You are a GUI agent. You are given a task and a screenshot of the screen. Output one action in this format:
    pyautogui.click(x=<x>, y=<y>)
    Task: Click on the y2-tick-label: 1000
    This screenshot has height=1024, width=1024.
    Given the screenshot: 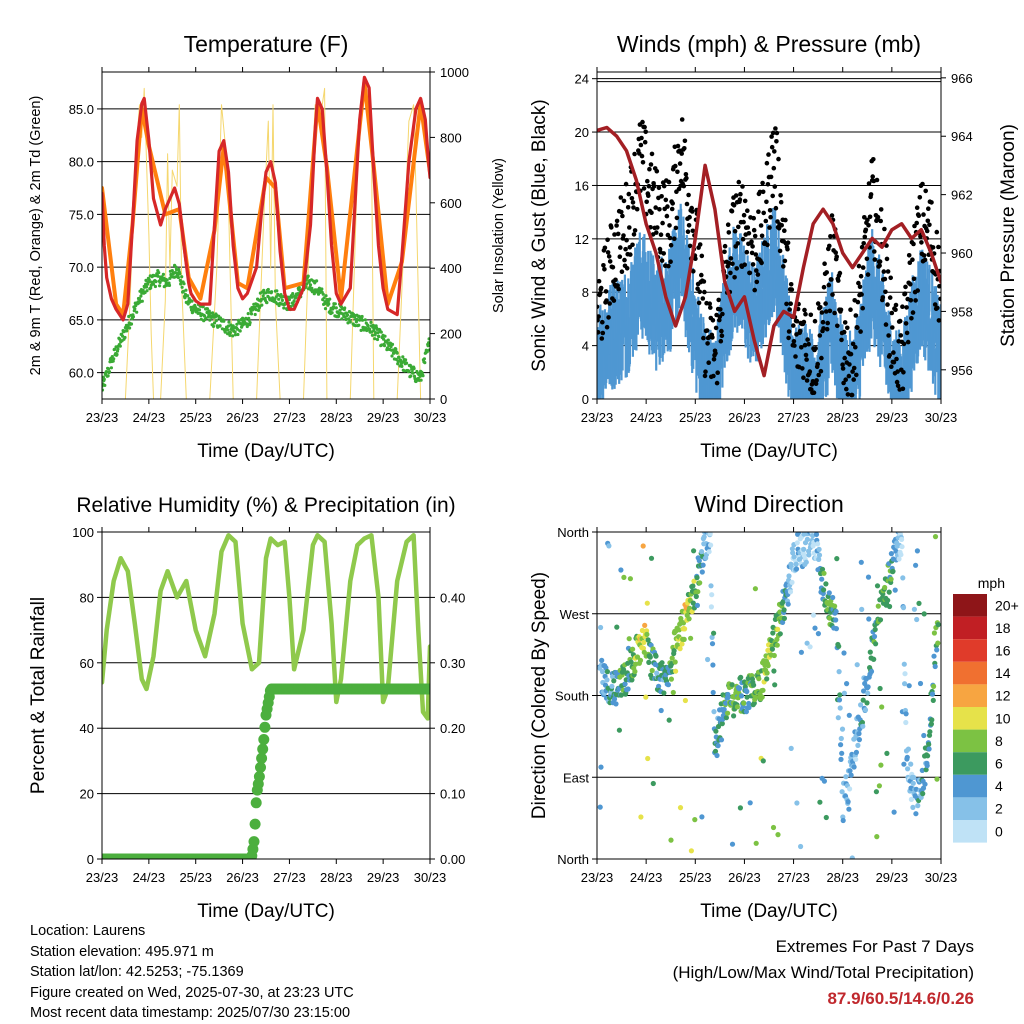 What is the action you would take?
    pyautogui.click(x=454, y=72)
    